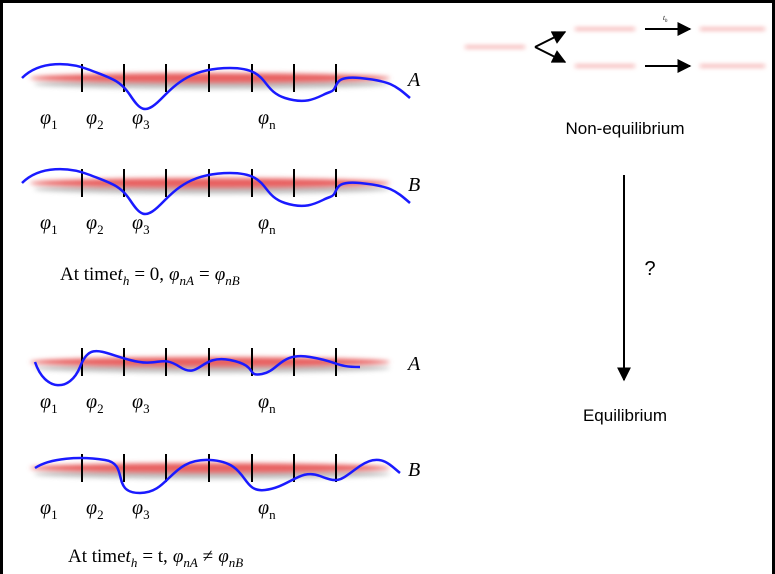  What do you see at coordinates (624, 128) in the screenshot?
I see `top-label: Non-equilibrium` at bounding box center [624, 128].